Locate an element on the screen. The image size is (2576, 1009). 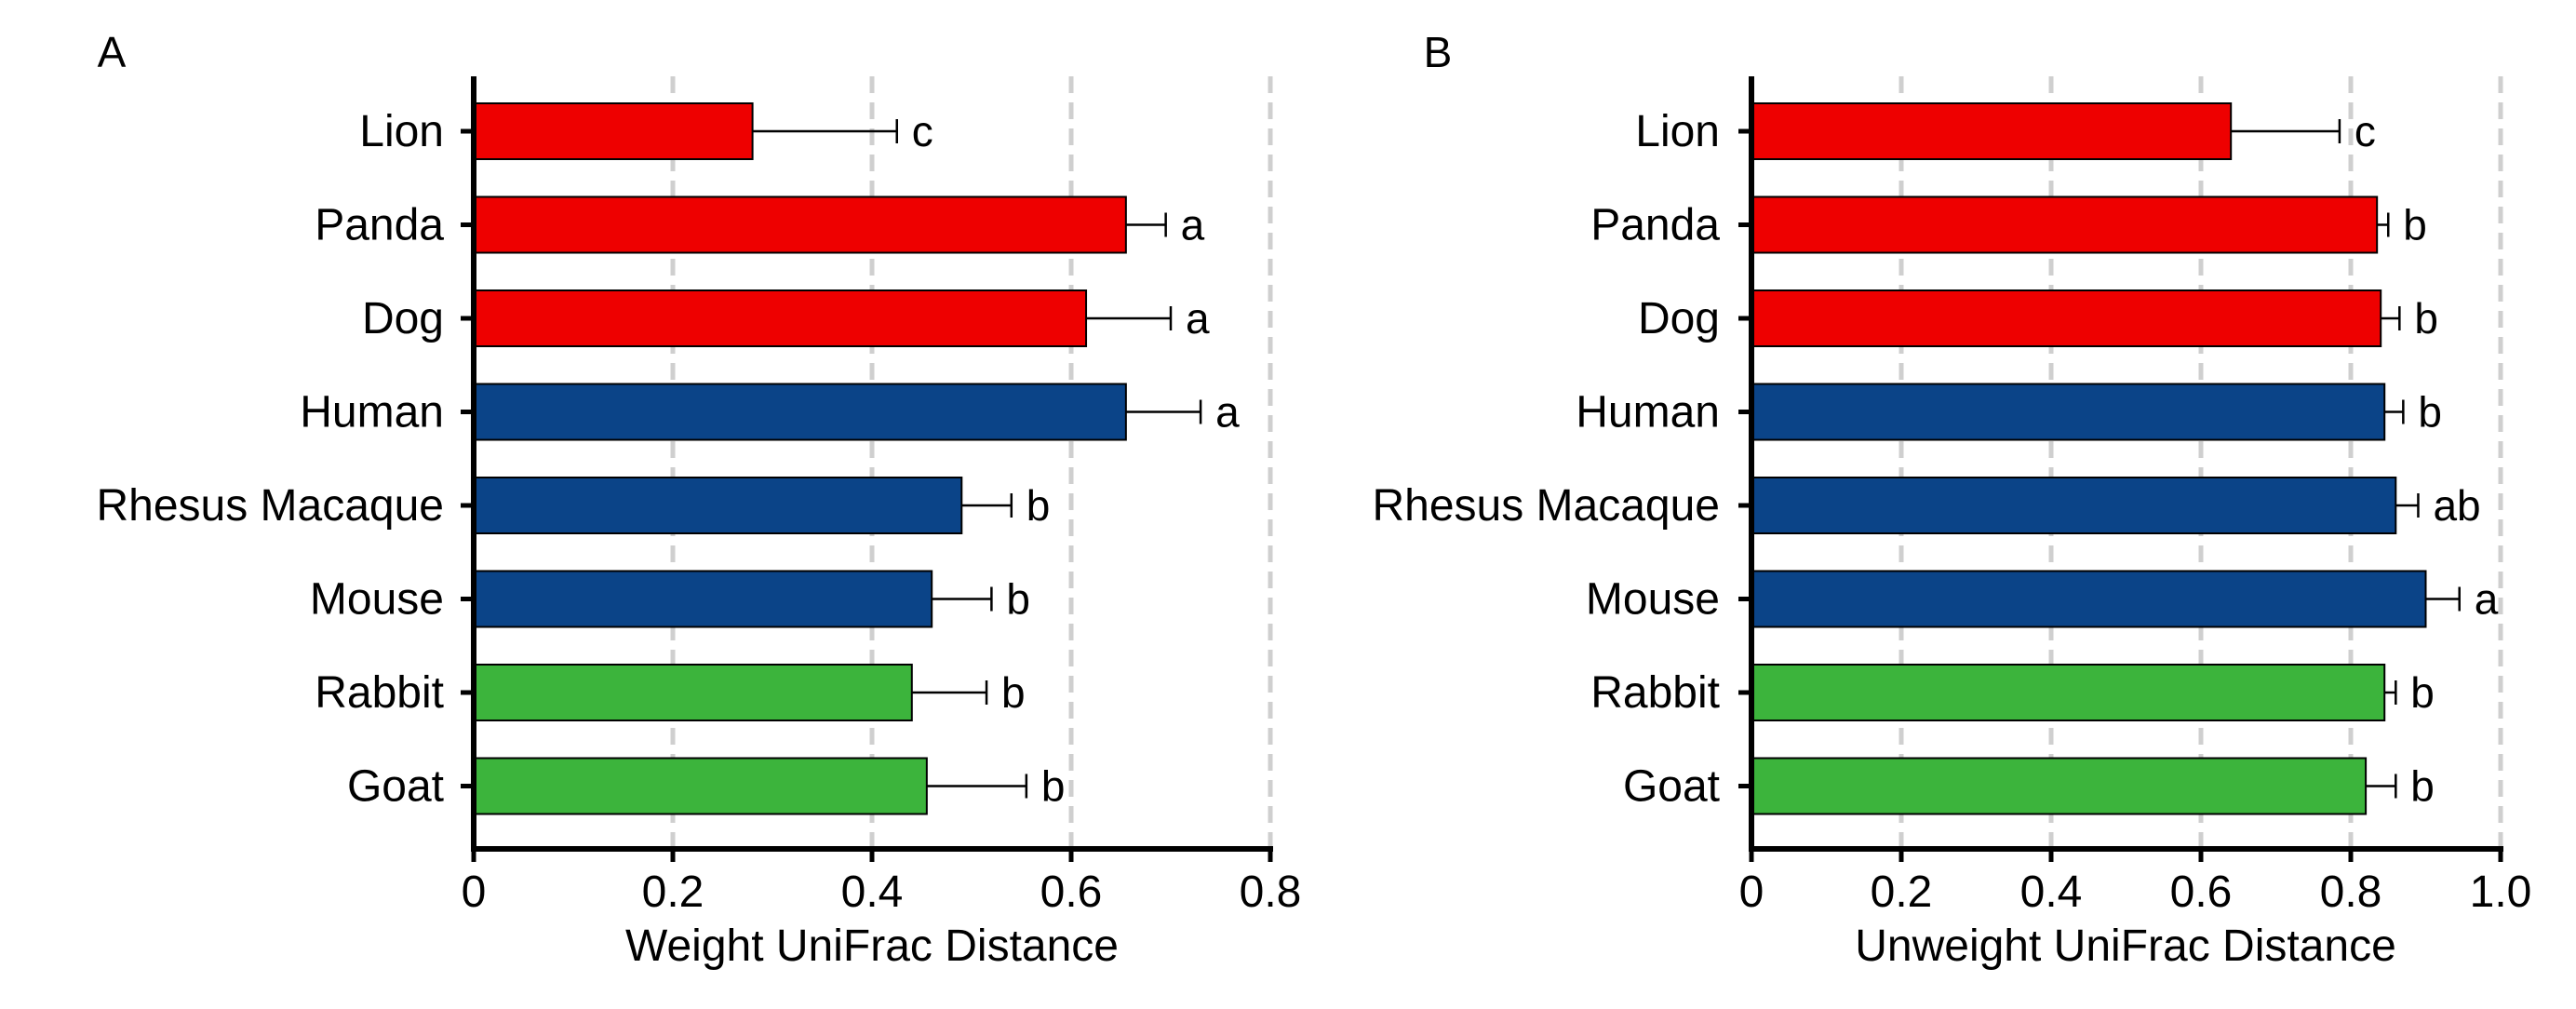
x-tick-label: 1.0 is located at coordinates (2501, 892).